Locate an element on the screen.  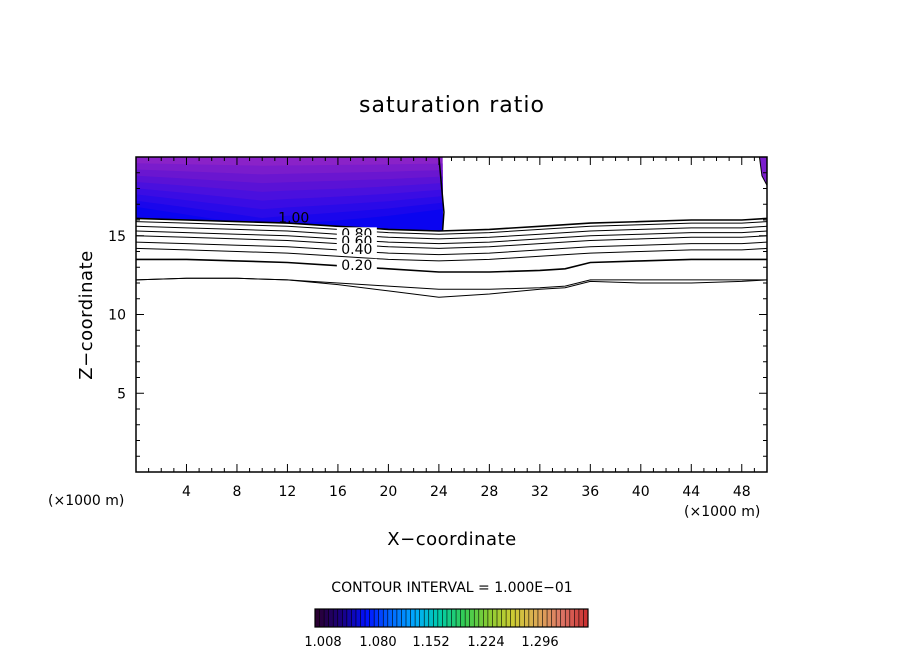
colorbar-tick-label: 1.296 is located at coordinates (539, 642).